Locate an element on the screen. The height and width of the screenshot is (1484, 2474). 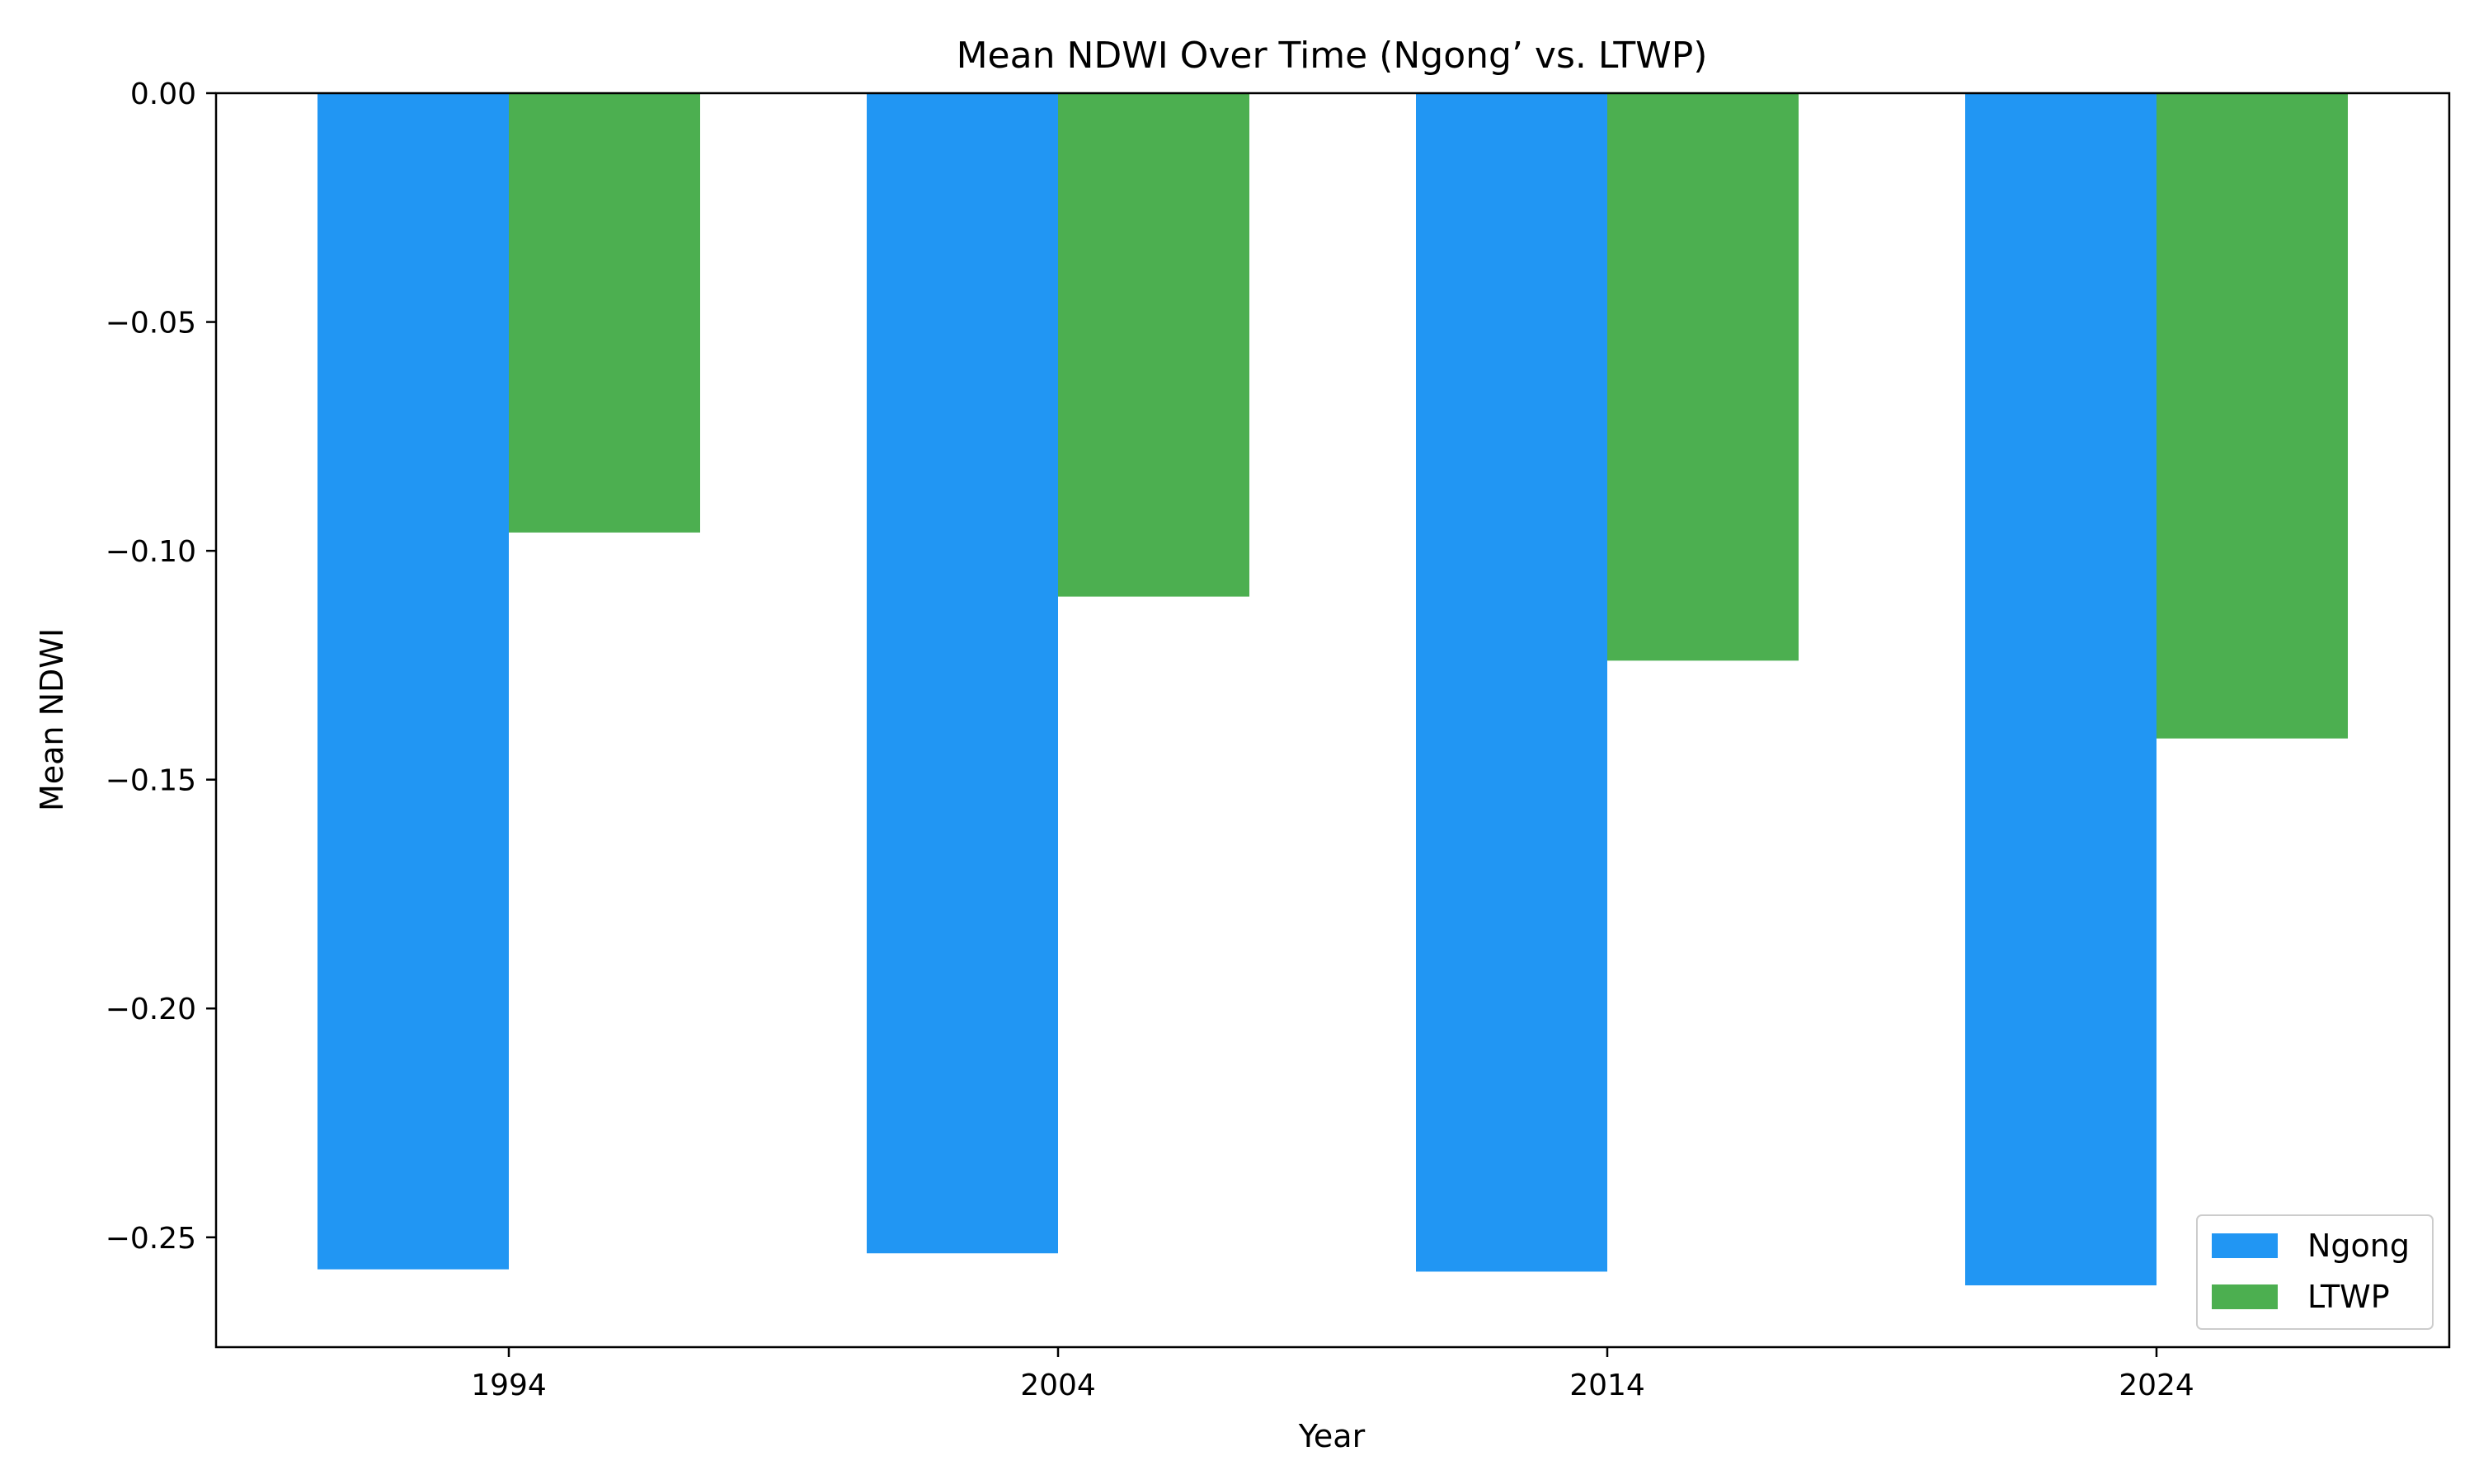
chart-title: Mean NDWI Over Time (Ngong’ vs. LTWP) is located at coordinates (1332, 56).